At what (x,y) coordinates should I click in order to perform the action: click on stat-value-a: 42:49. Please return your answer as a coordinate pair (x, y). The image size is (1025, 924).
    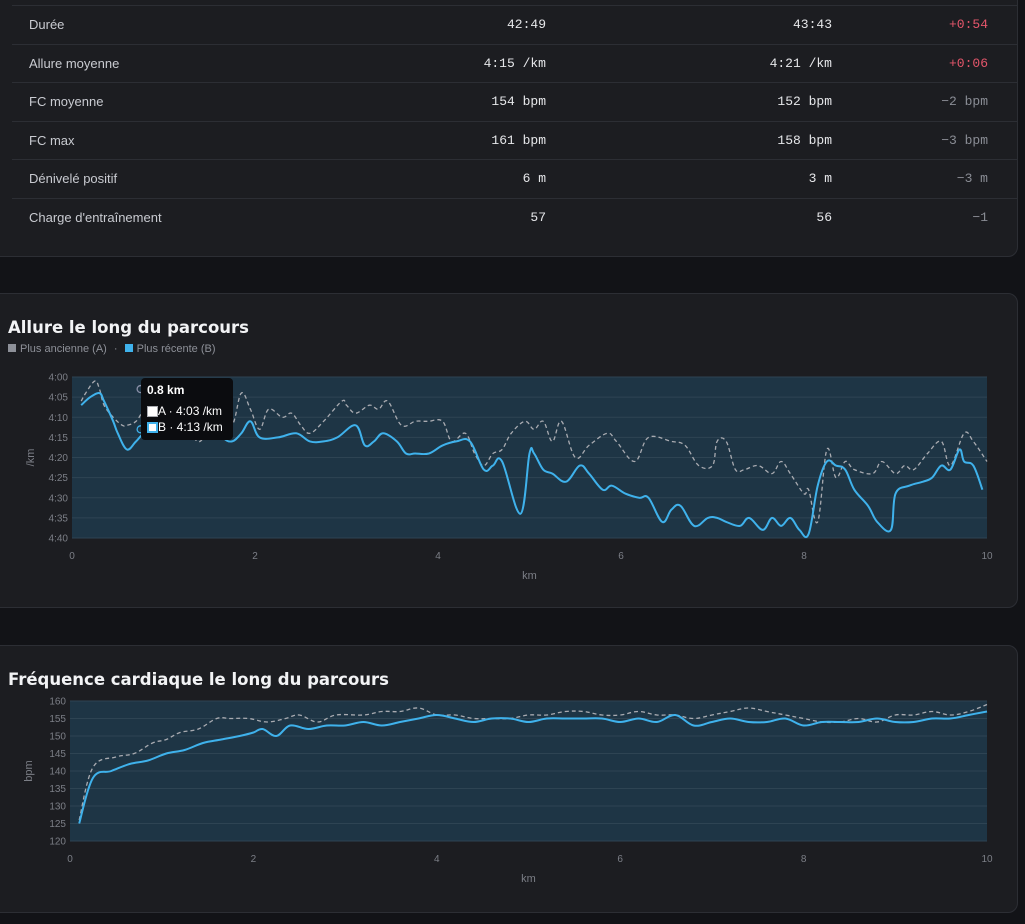
    Looking at the image, I should click on (526, 24).